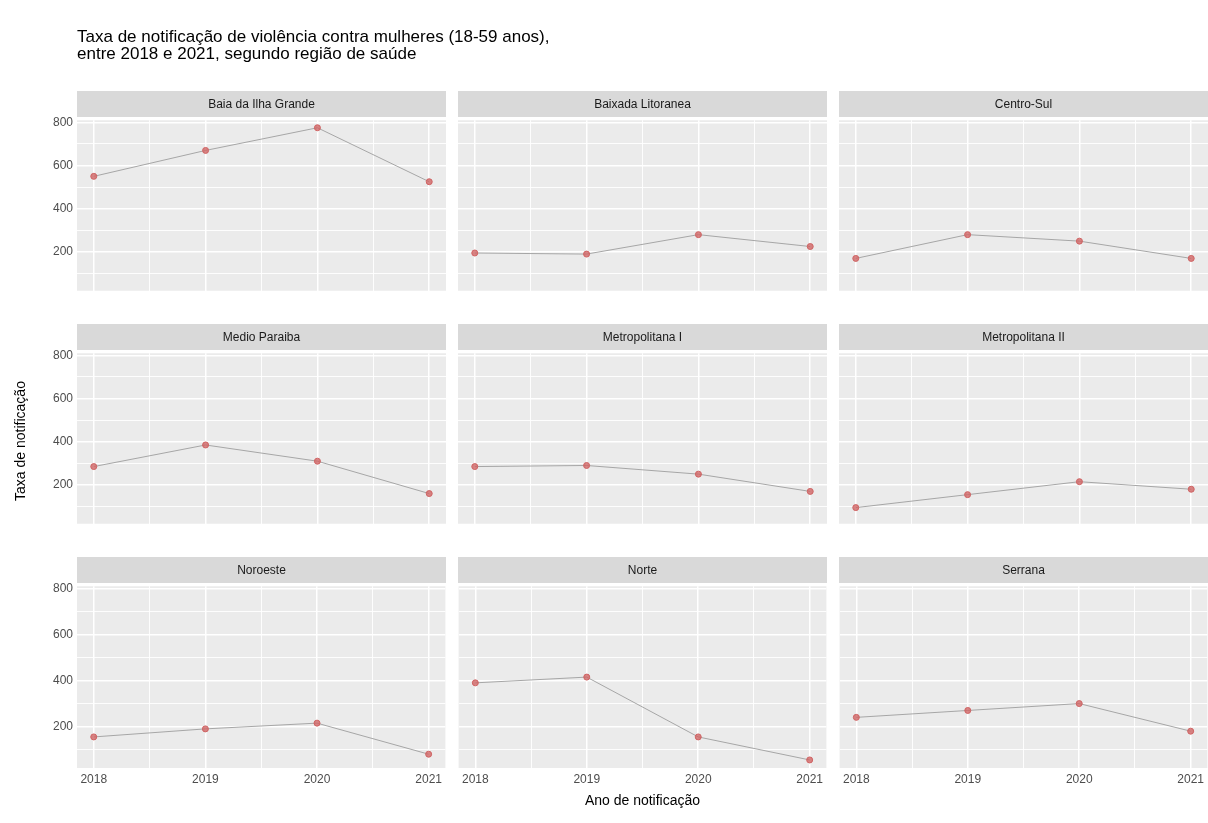 This screenshot has width=1208, height=823. I want to click on chart-title: Noroeste, so click(261, 570).